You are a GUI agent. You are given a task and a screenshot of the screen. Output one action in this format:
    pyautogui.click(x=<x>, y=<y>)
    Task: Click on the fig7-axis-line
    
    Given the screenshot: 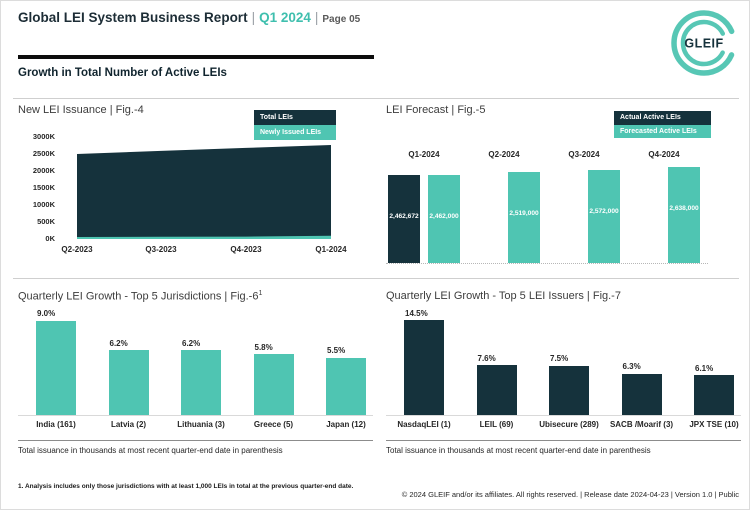 What is the action you would take?
    pyautogui.click(x=563, y=415)
    